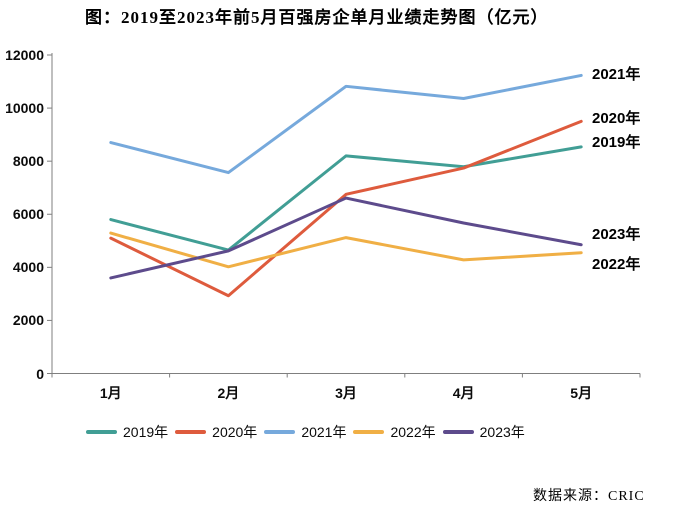  Describe the element at coordinates (616, 142) in the screenshot. I see `series-end-label-2019: 2019年` at that location.